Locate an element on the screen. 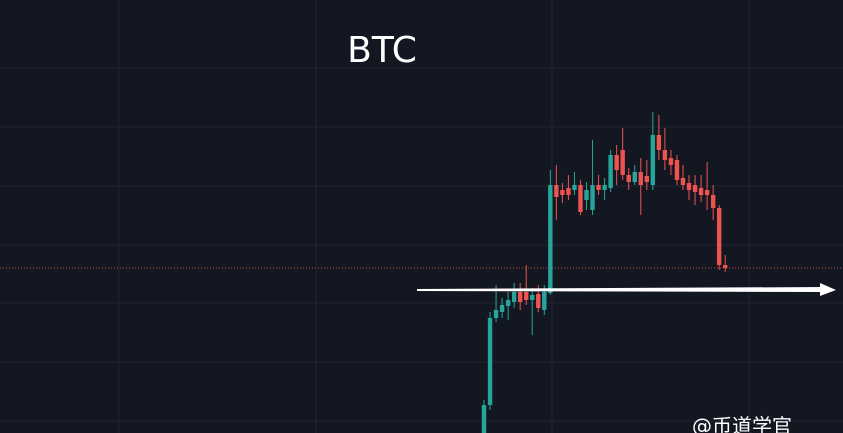 This screenshot has height=433, width=843. chart-title: BTC is located at coordinates (382, 50).